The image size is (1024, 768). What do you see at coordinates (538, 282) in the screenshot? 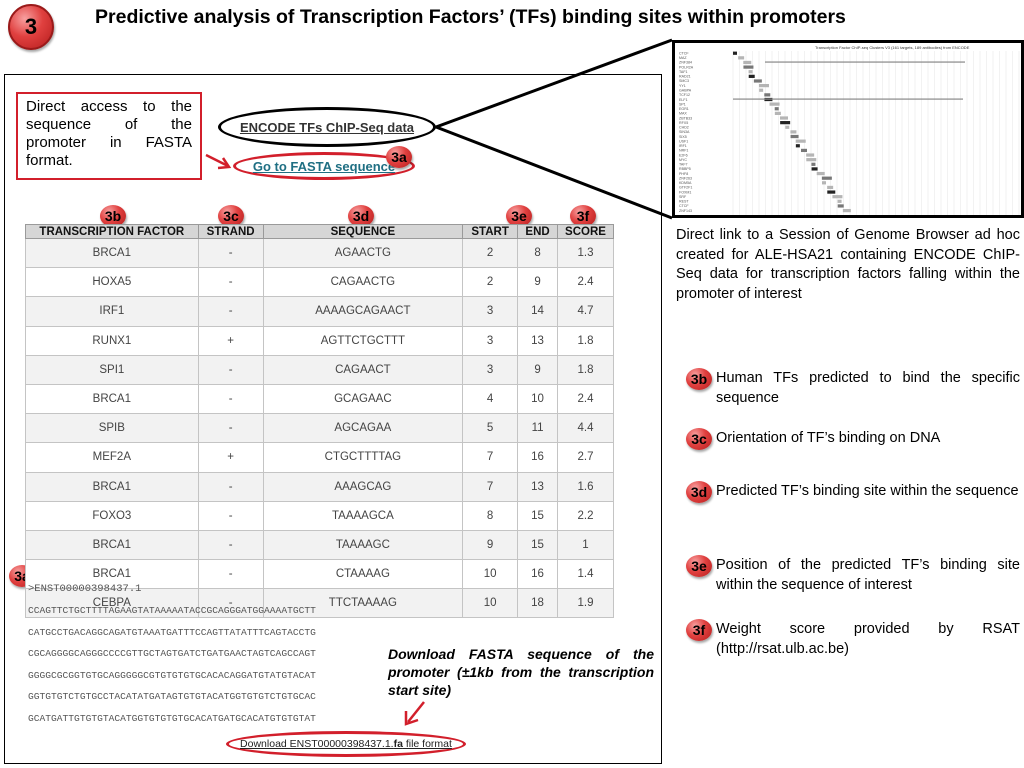
I see `cell-end: 9` at bounding box center [538, 282].